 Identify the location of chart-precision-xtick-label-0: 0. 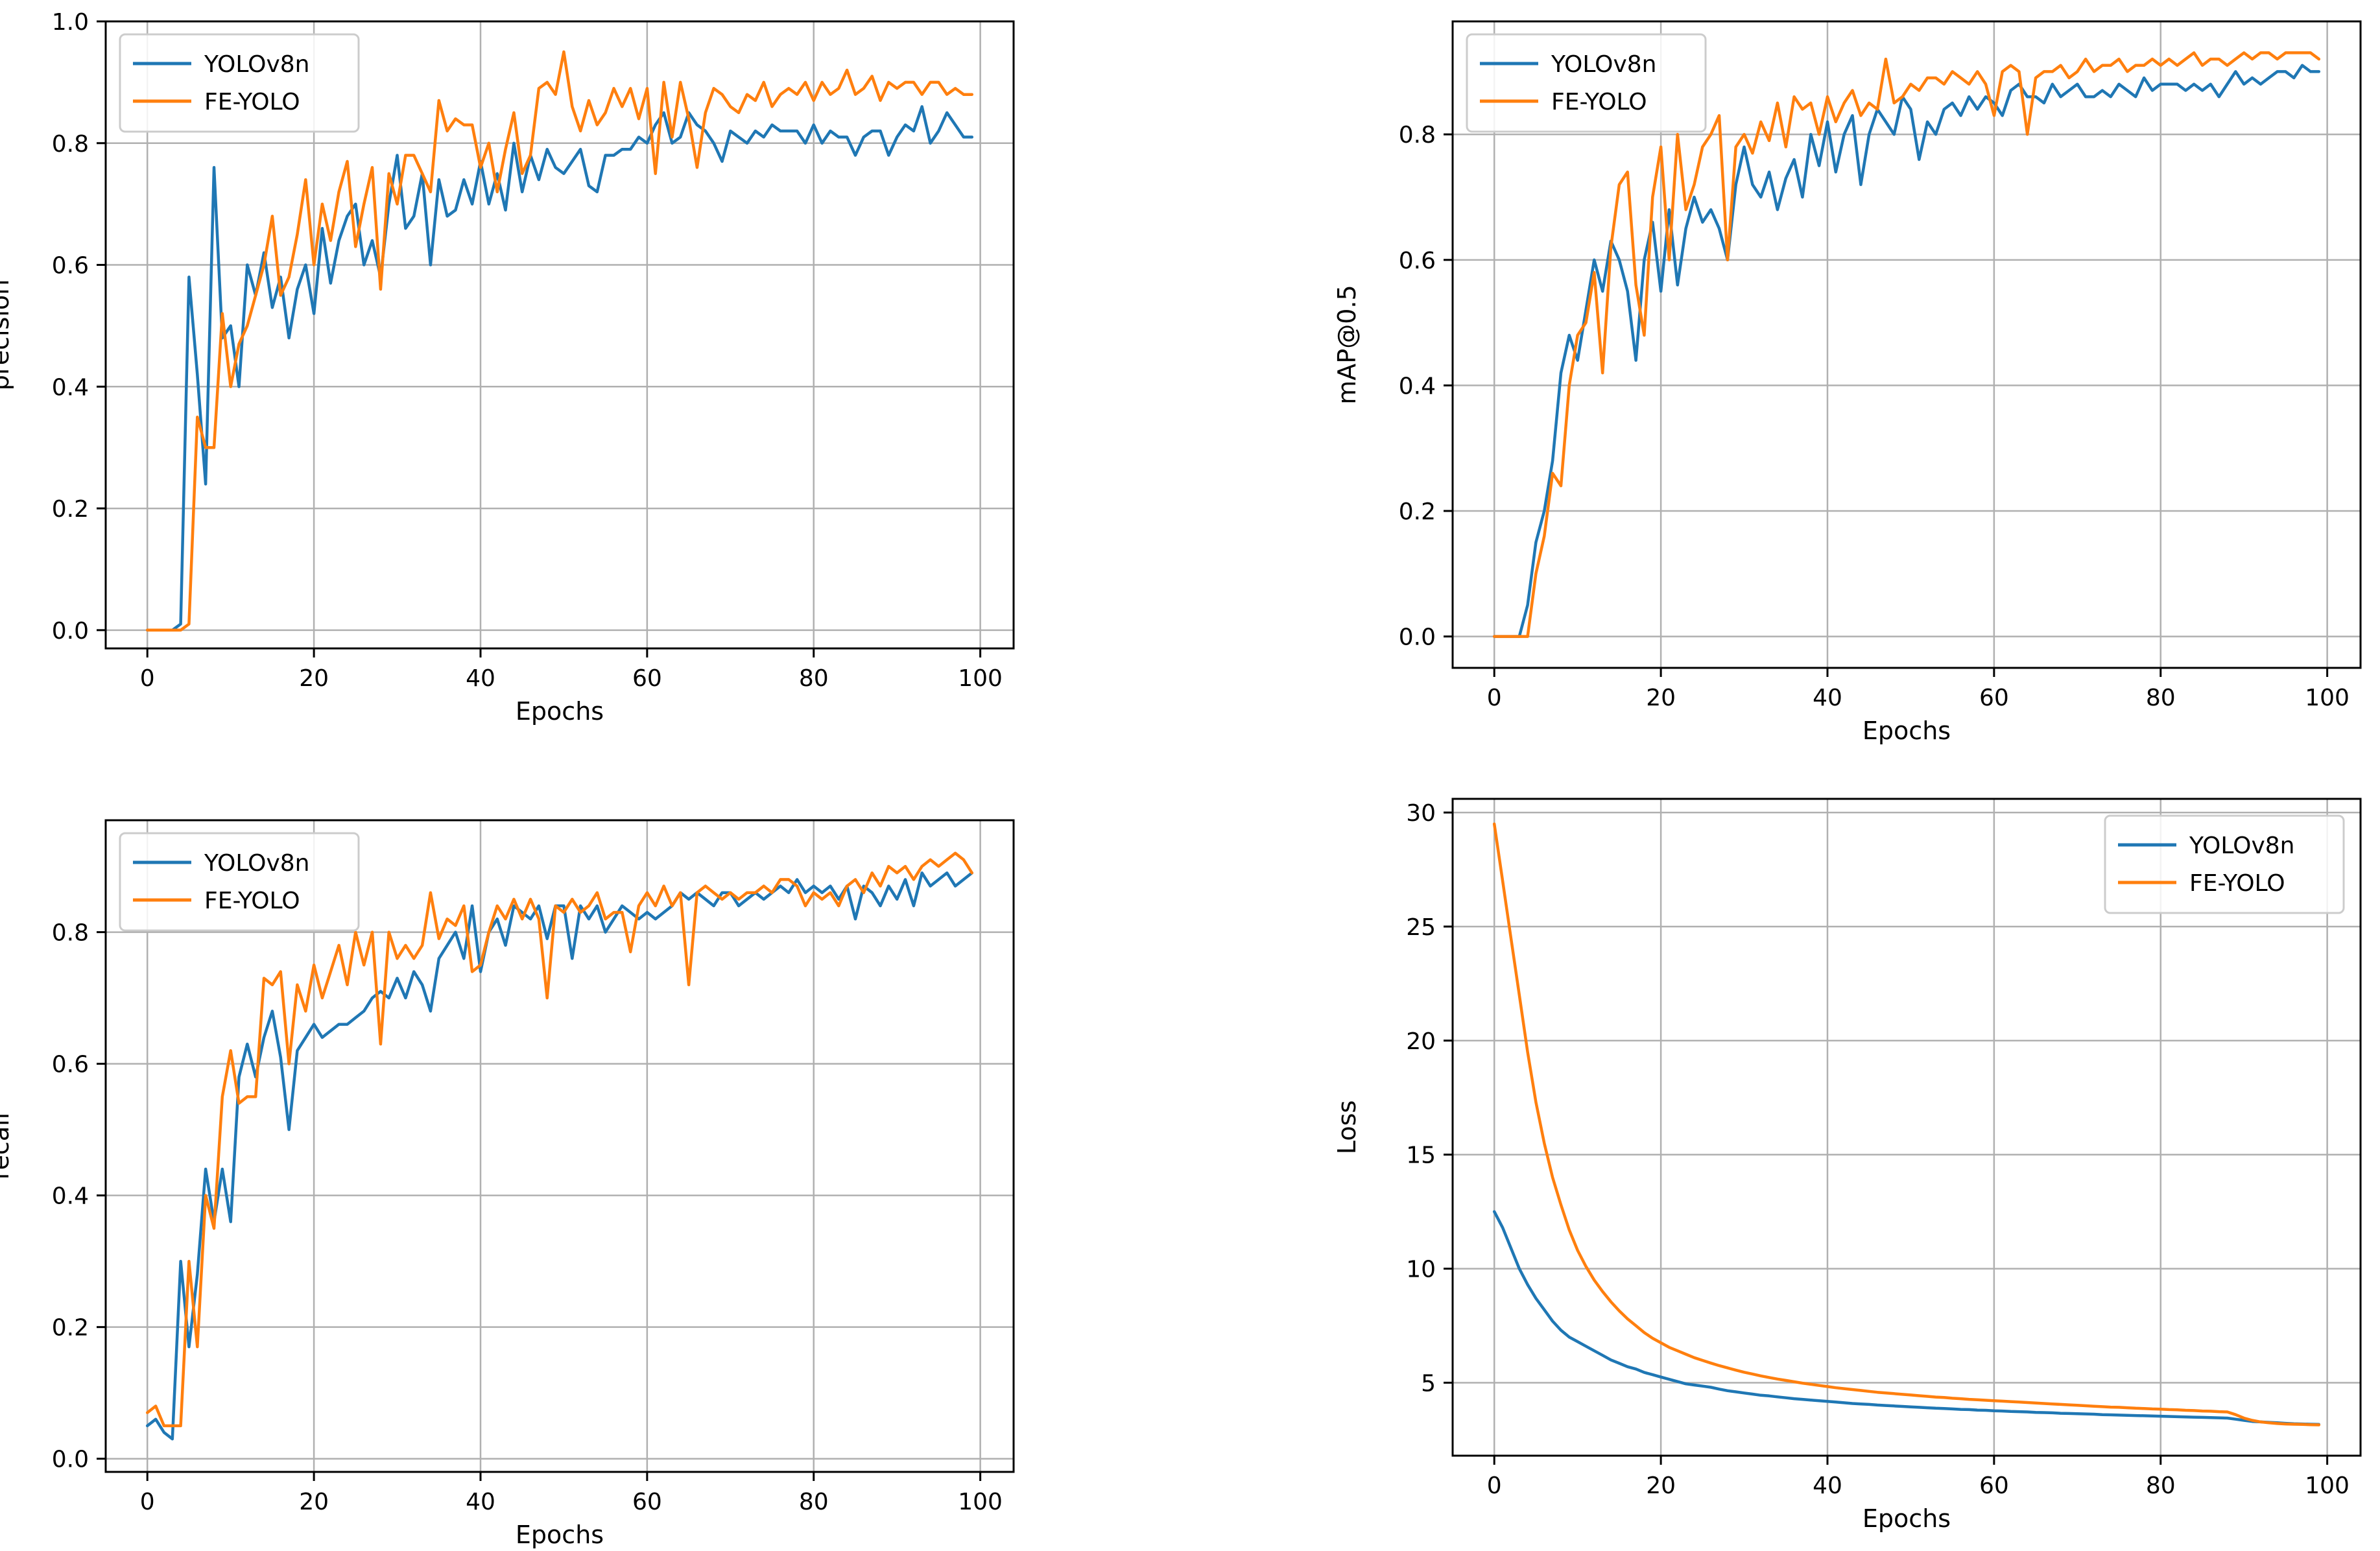
(148, 678).